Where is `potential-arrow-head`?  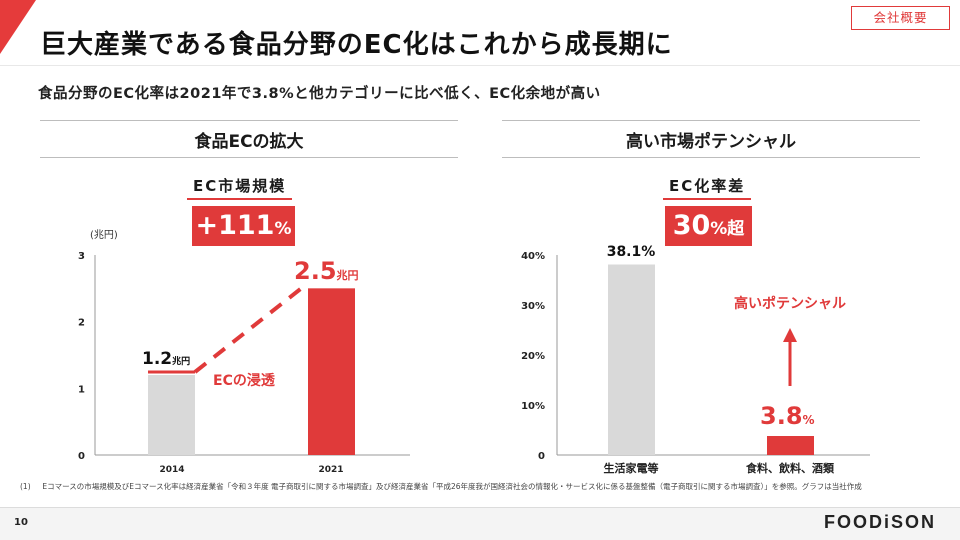 potential-arrow-head is located at coordinates (790, 335).